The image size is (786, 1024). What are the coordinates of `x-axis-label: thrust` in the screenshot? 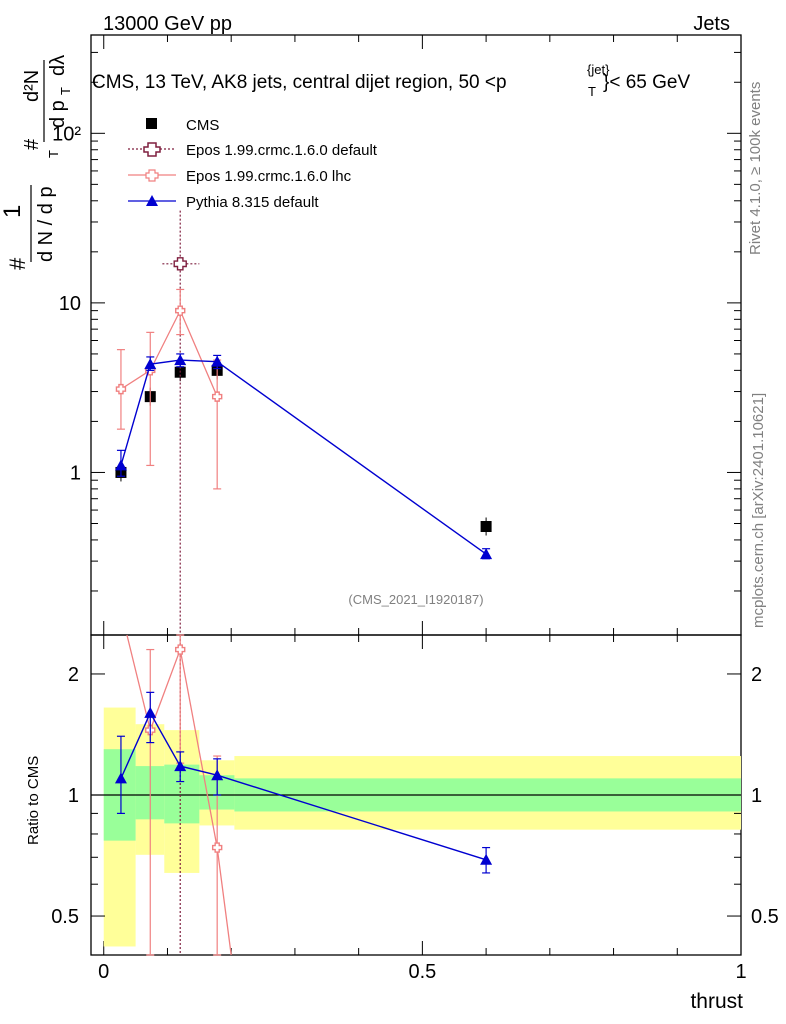 It's located at (716, 1001).